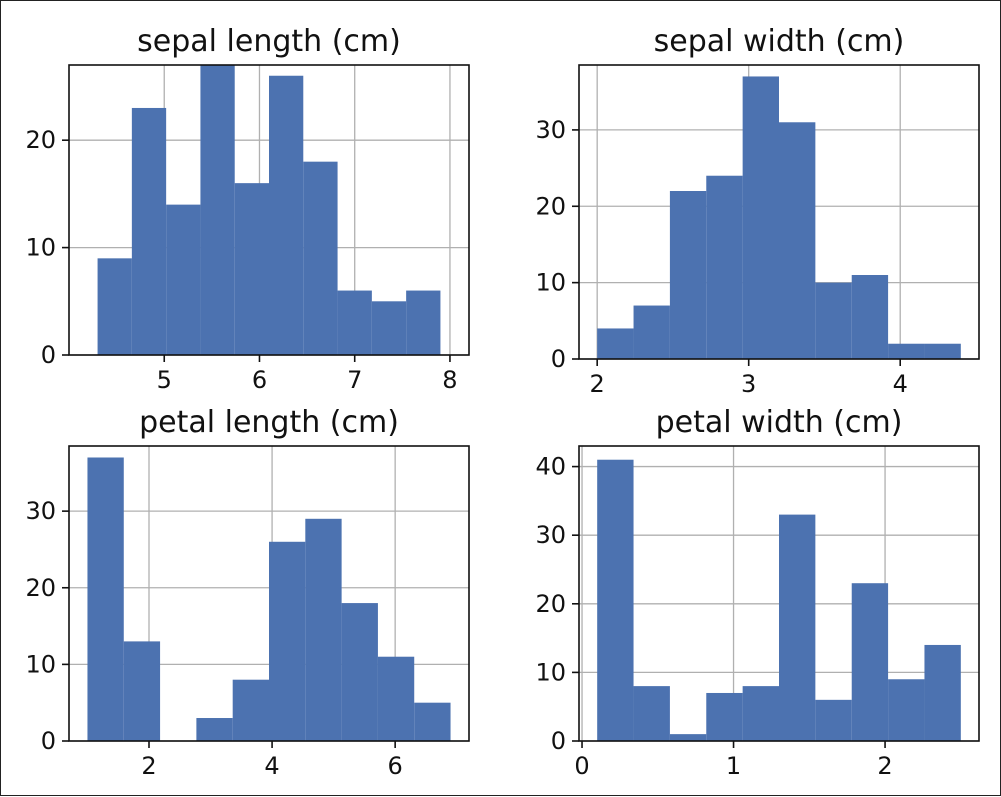  What do you see at coordinates (40, 588) in the screenshot?
I see `petal-length-ytick-label-2: 20` at bounding box center [40, 588].